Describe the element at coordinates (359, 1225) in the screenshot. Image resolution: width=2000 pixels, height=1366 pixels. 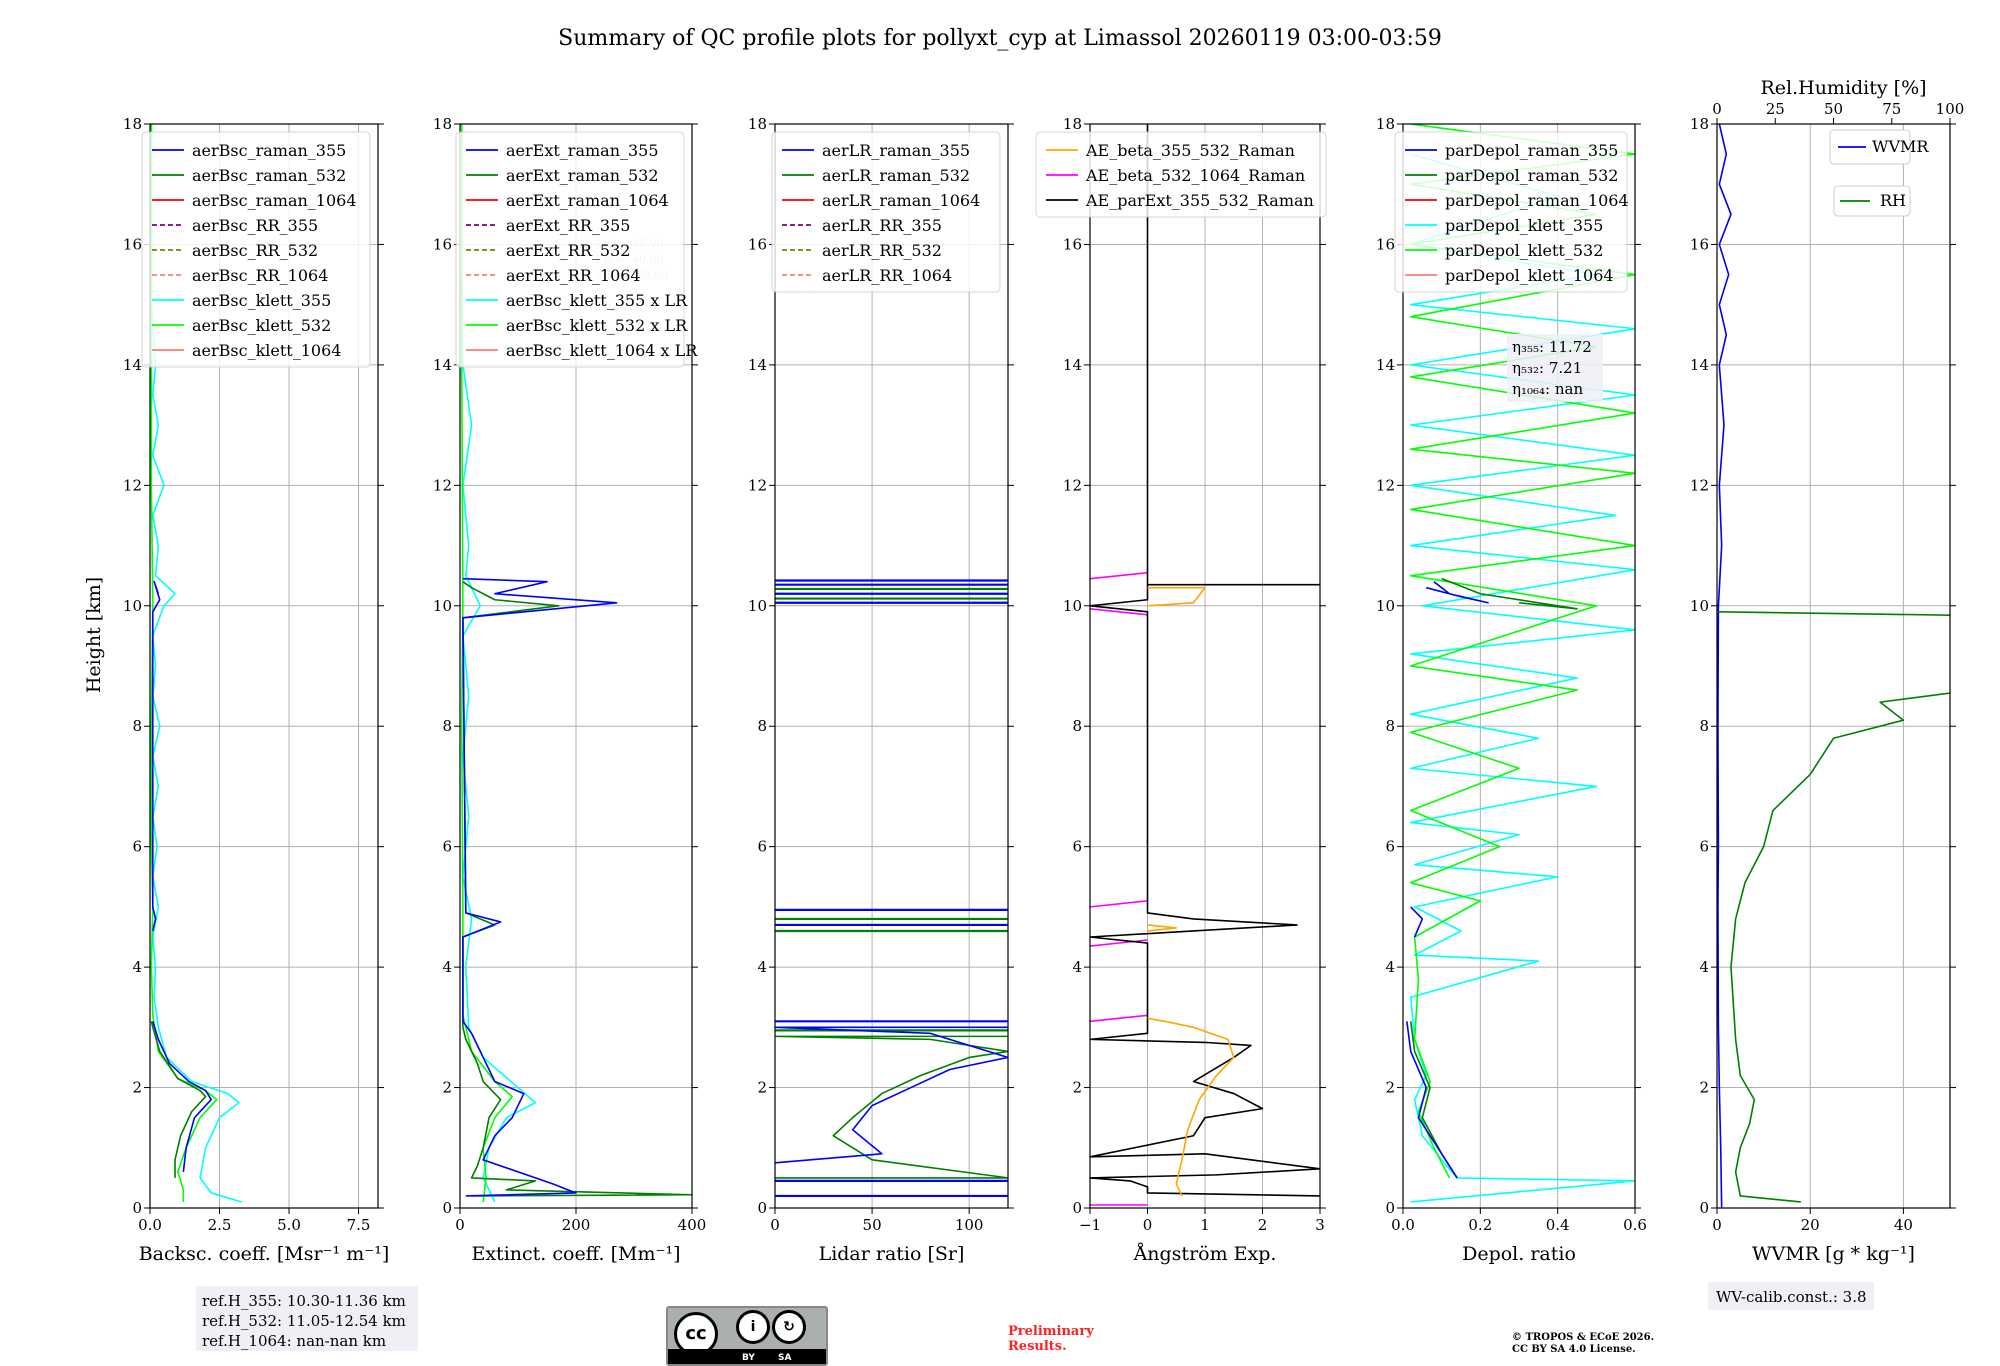
I see `xtick-label-3: 7.5` at that location.